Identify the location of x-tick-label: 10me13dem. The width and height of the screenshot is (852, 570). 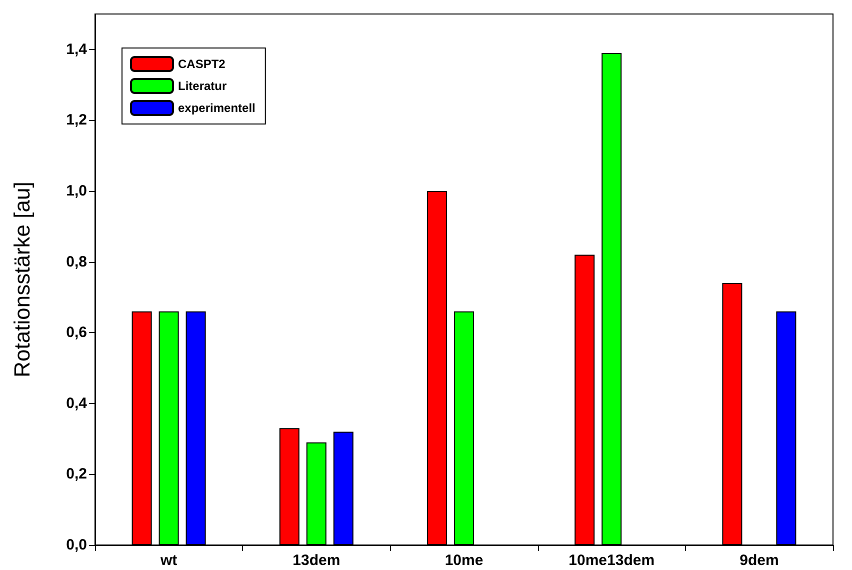
(611, 560).